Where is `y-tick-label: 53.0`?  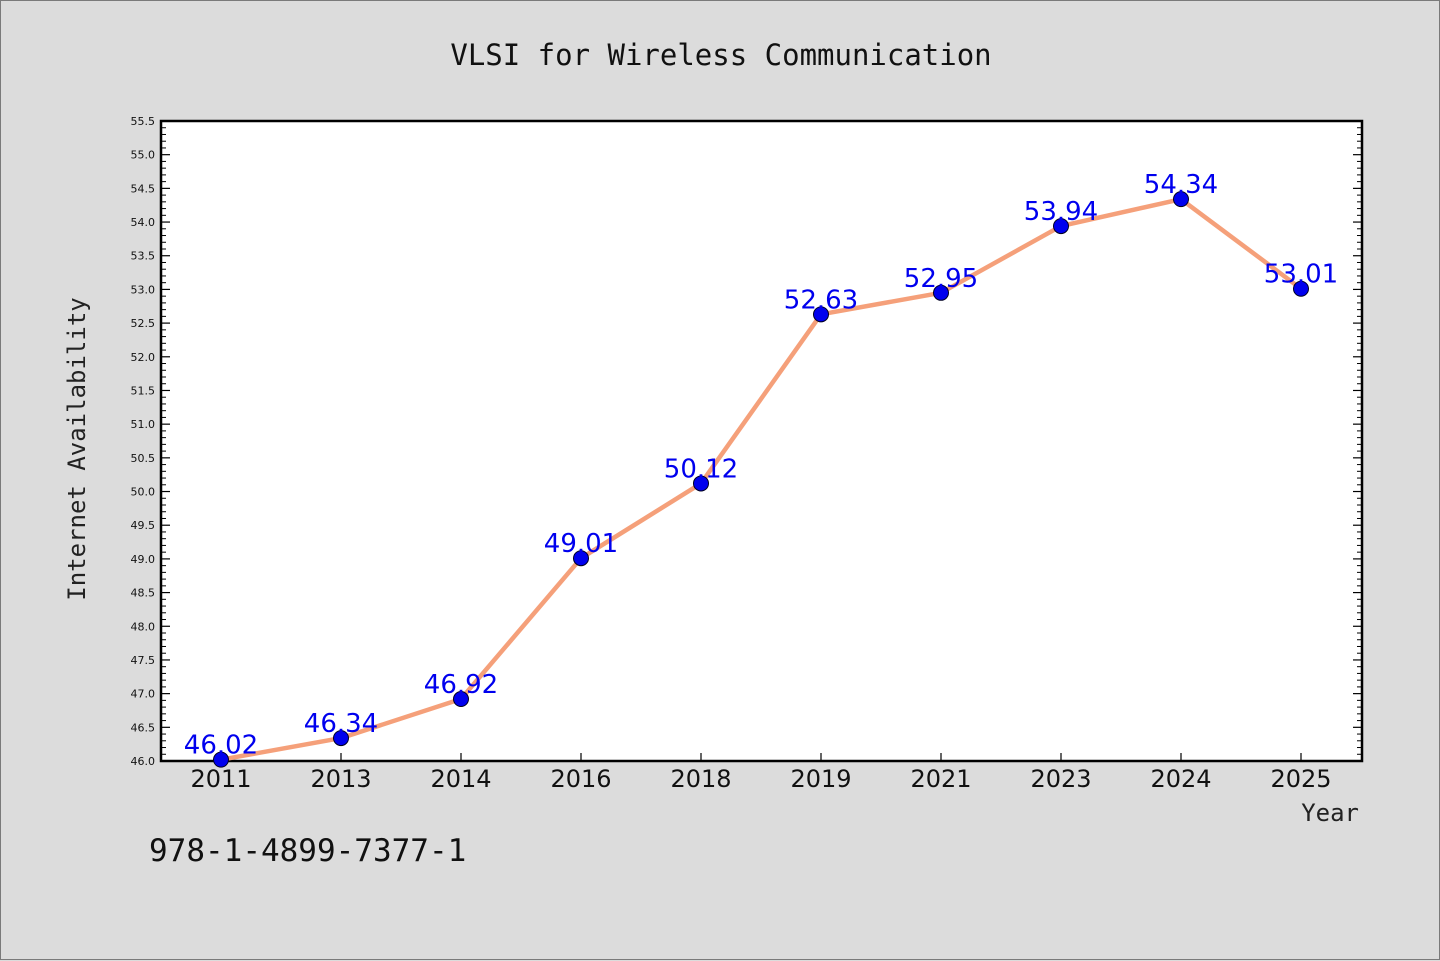
y-tick-label: 53.0 is located at coordinates (143, 289).